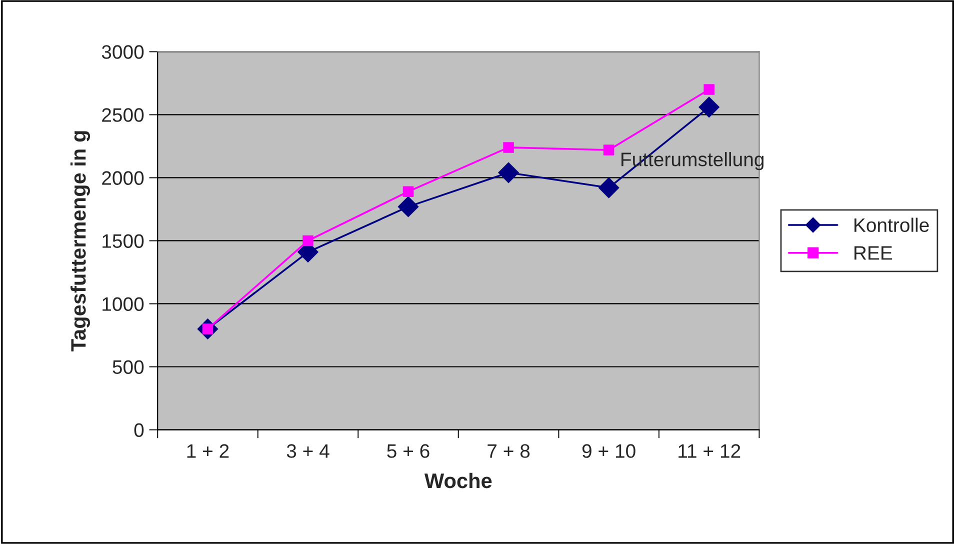 Image resolution: width=955 pixels, height=544 pixels. Describe the element at coordinates (123, 241) in the screenshot. I see `y-tick-label: 1500` at that location.